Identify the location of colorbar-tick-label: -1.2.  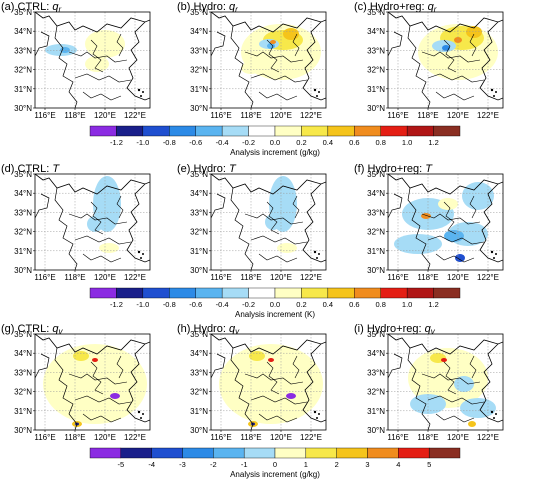
(116, 142).